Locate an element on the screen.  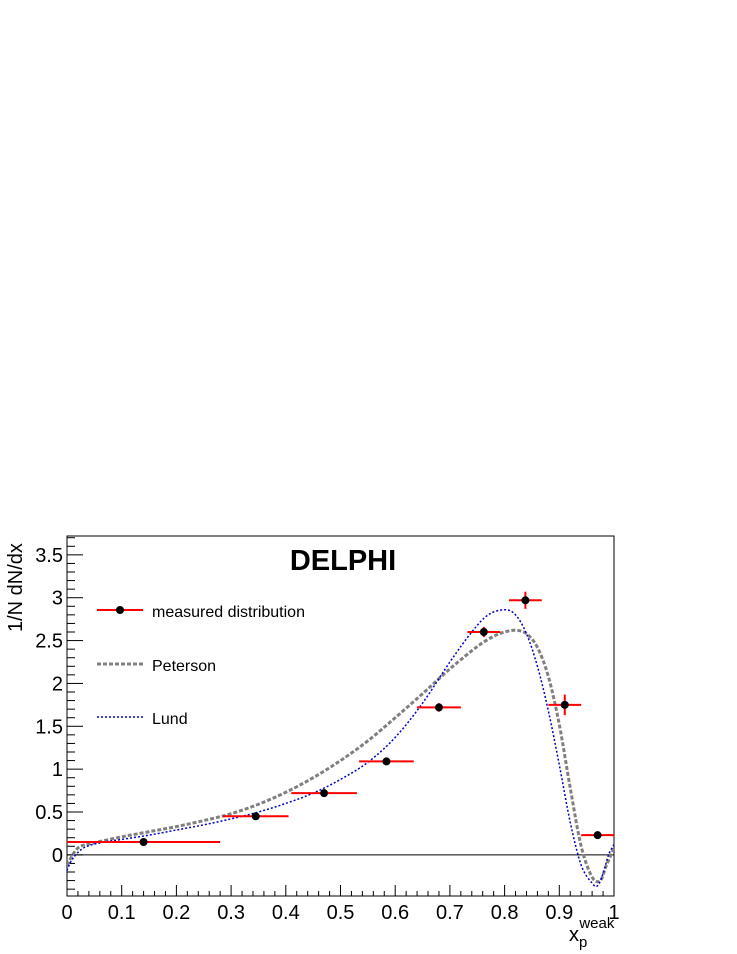
legend-data-marker is located at coordinates (120, 610).